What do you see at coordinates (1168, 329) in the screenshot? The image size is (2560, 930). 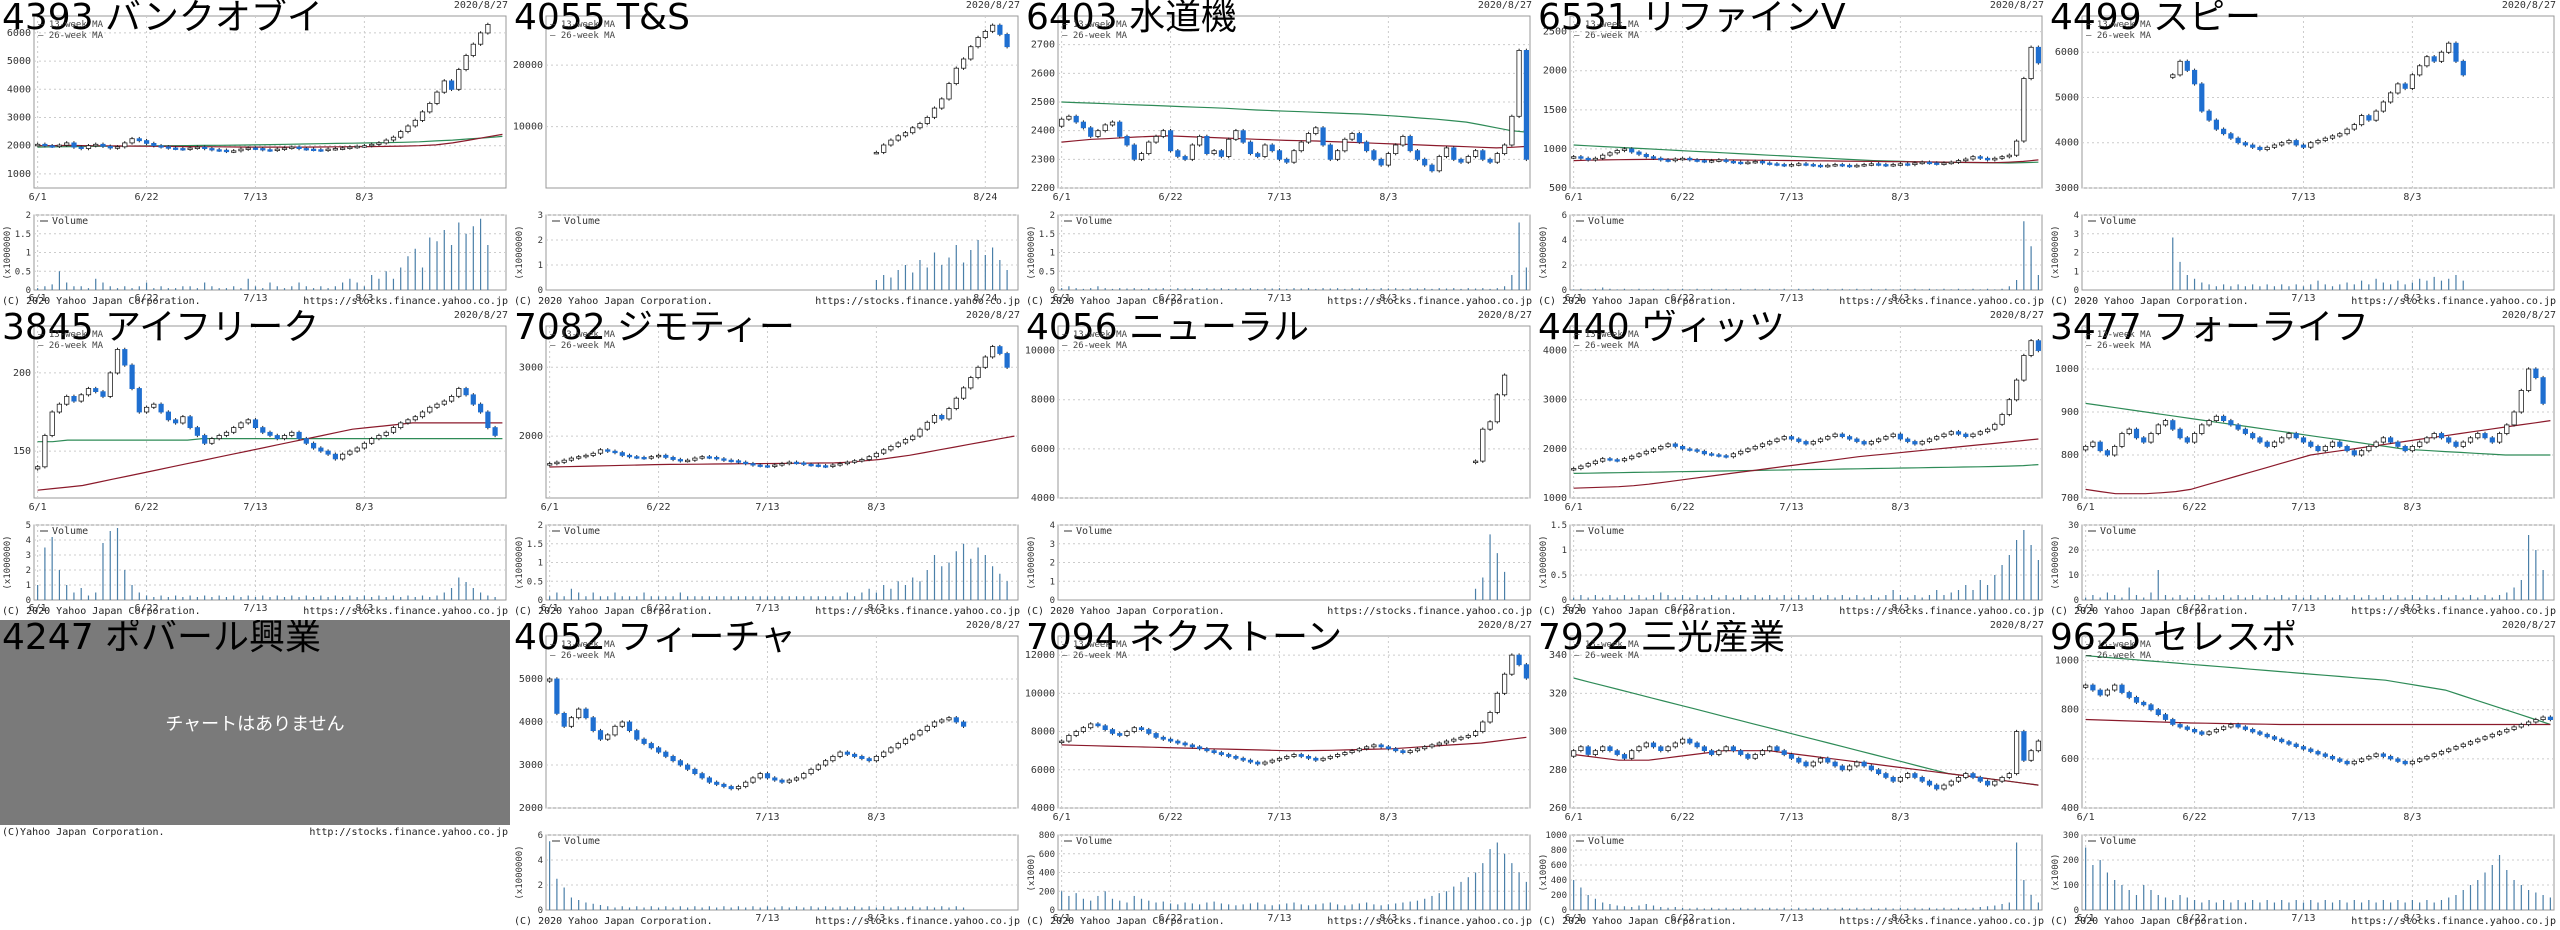 I see `chart-title: 4056 ニューラル` at bounding box center [1168, 329].